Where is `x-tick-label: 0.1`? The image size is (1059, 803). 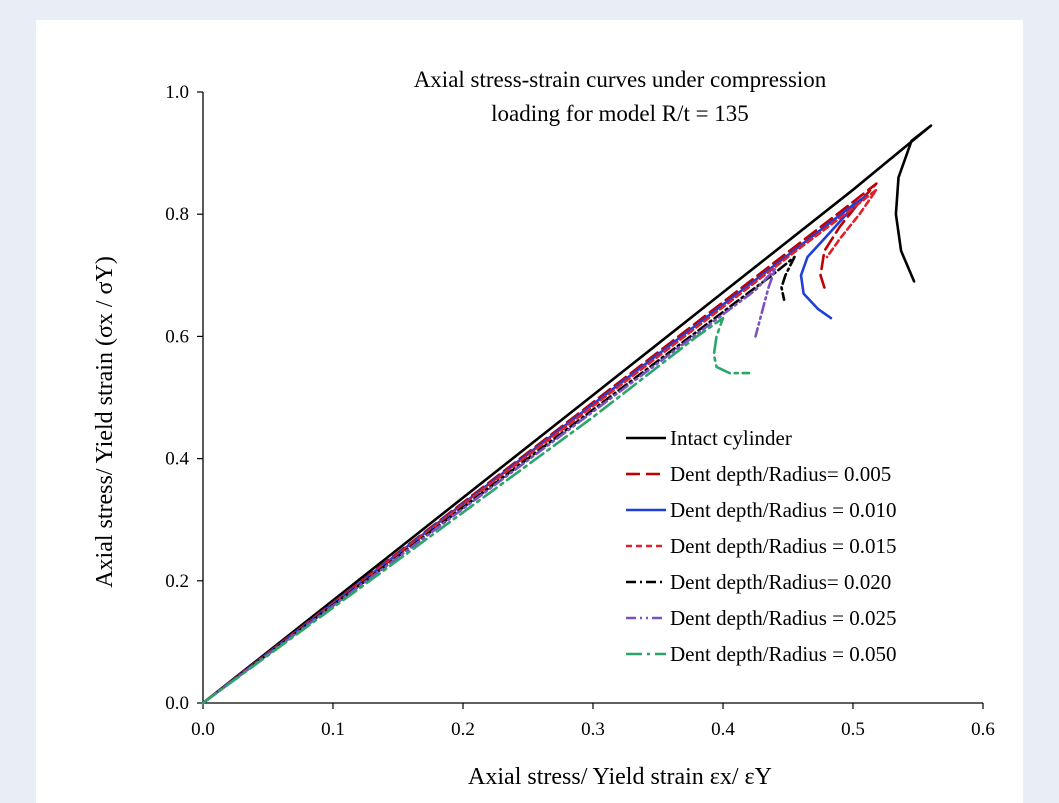
x-tick-label: 0.1 is located at coordinates (333, 729).